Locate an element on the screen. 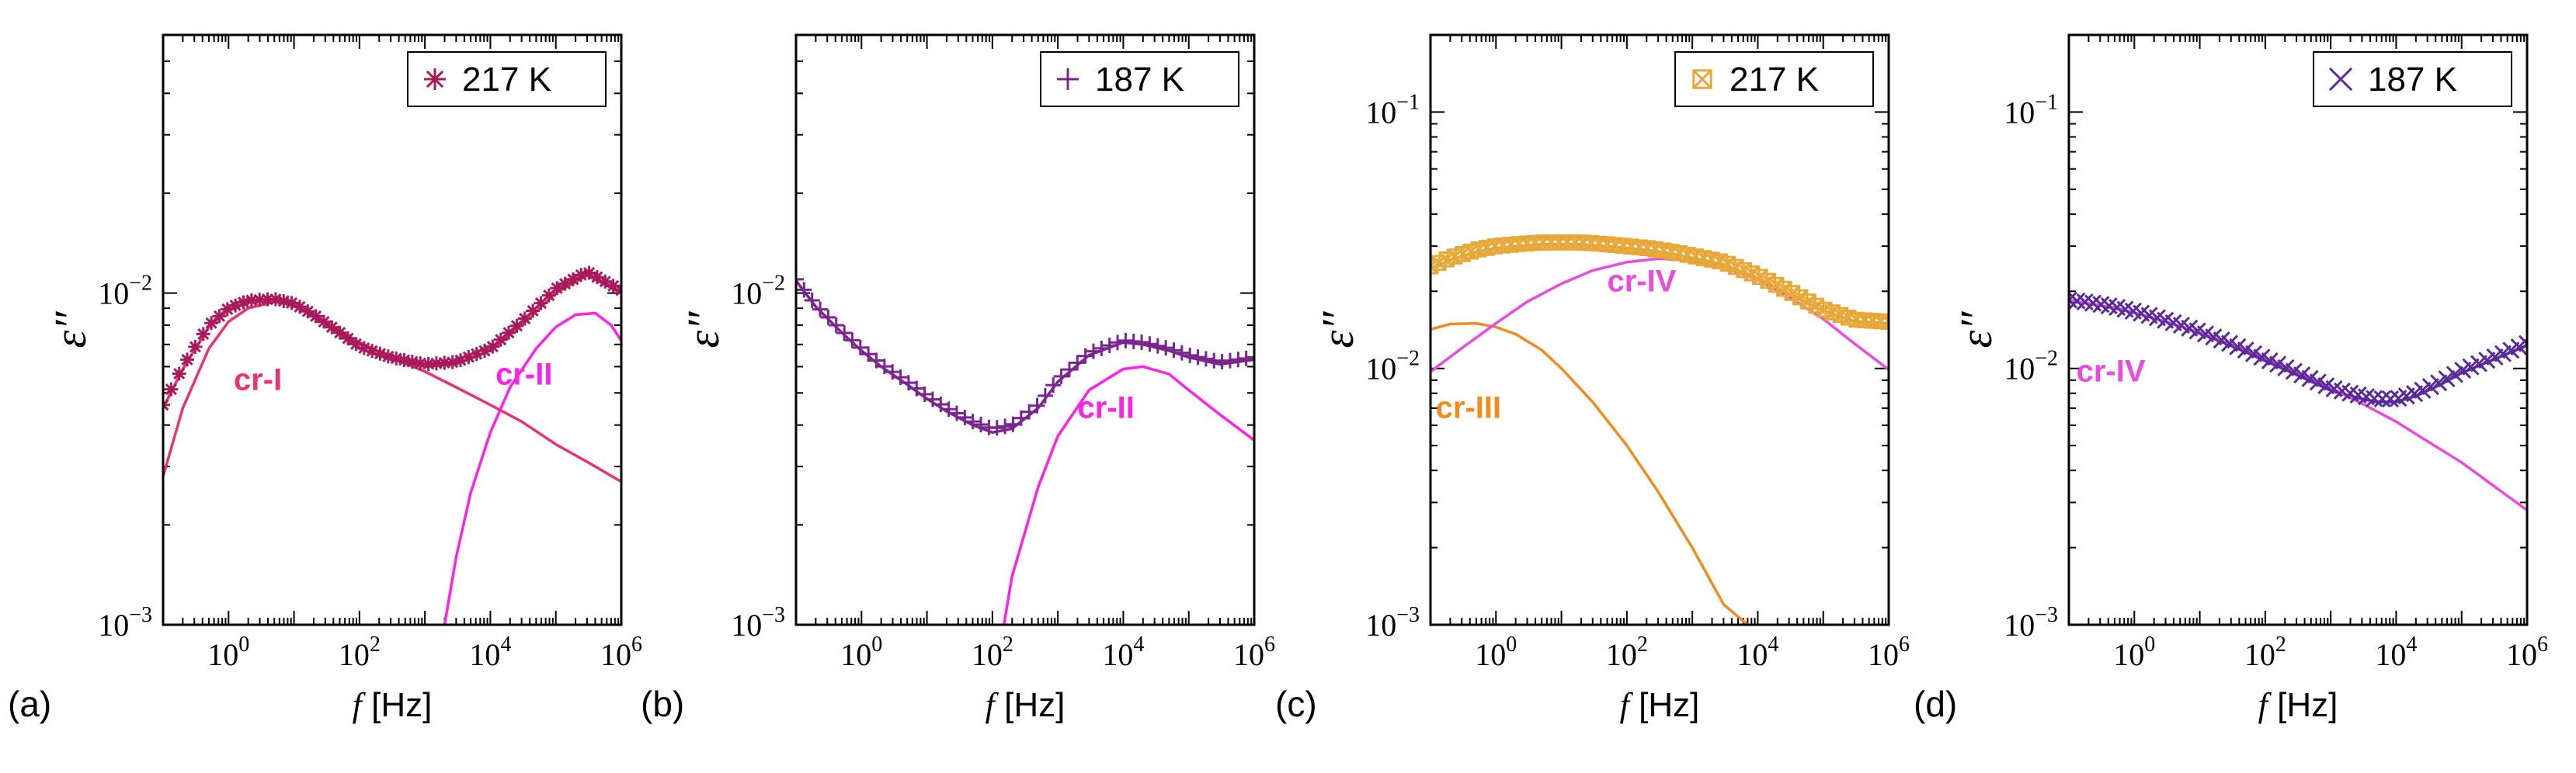  legend-label: 187 K is located at coordinates (1139, 80).